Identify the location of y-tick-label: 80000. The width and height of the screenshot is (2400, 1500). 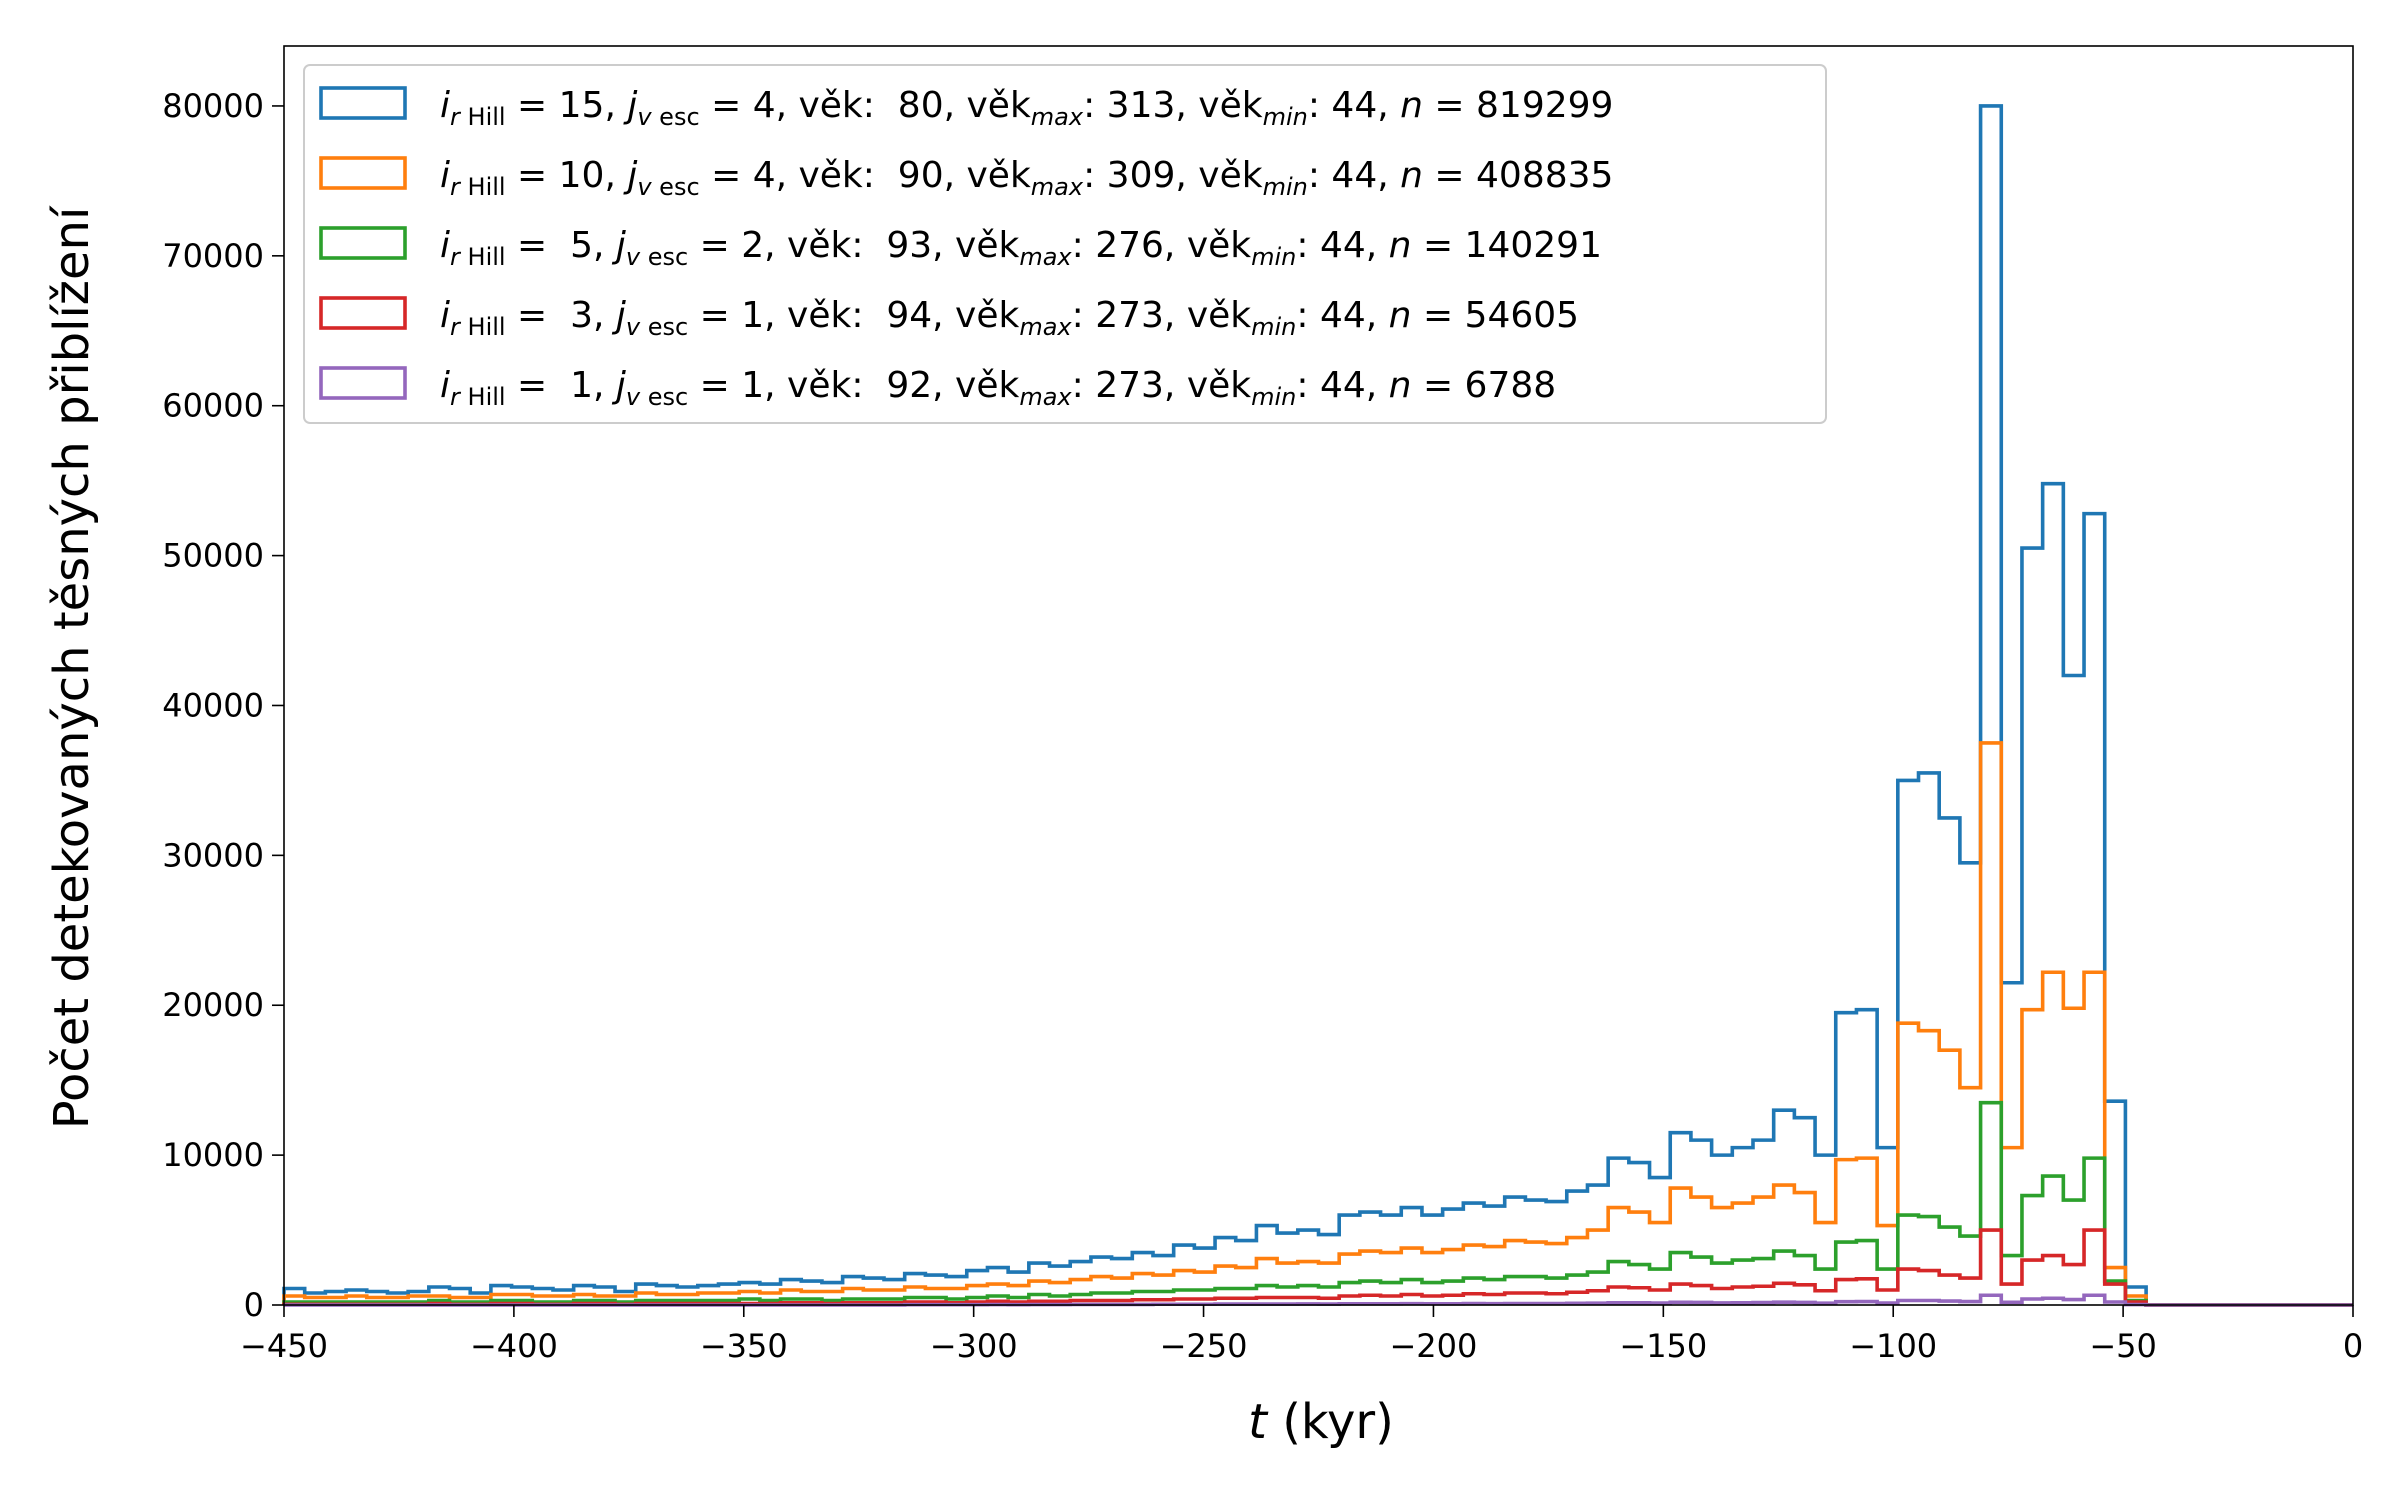
(213, 106).